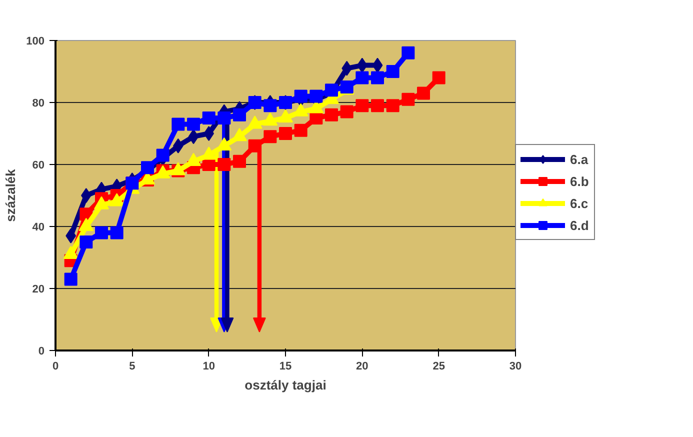 This screenshot has width=693, height=437. Describe the element at coordinates (580, 159) in the screenshot. I see `legend-label: 6.a` at that location.